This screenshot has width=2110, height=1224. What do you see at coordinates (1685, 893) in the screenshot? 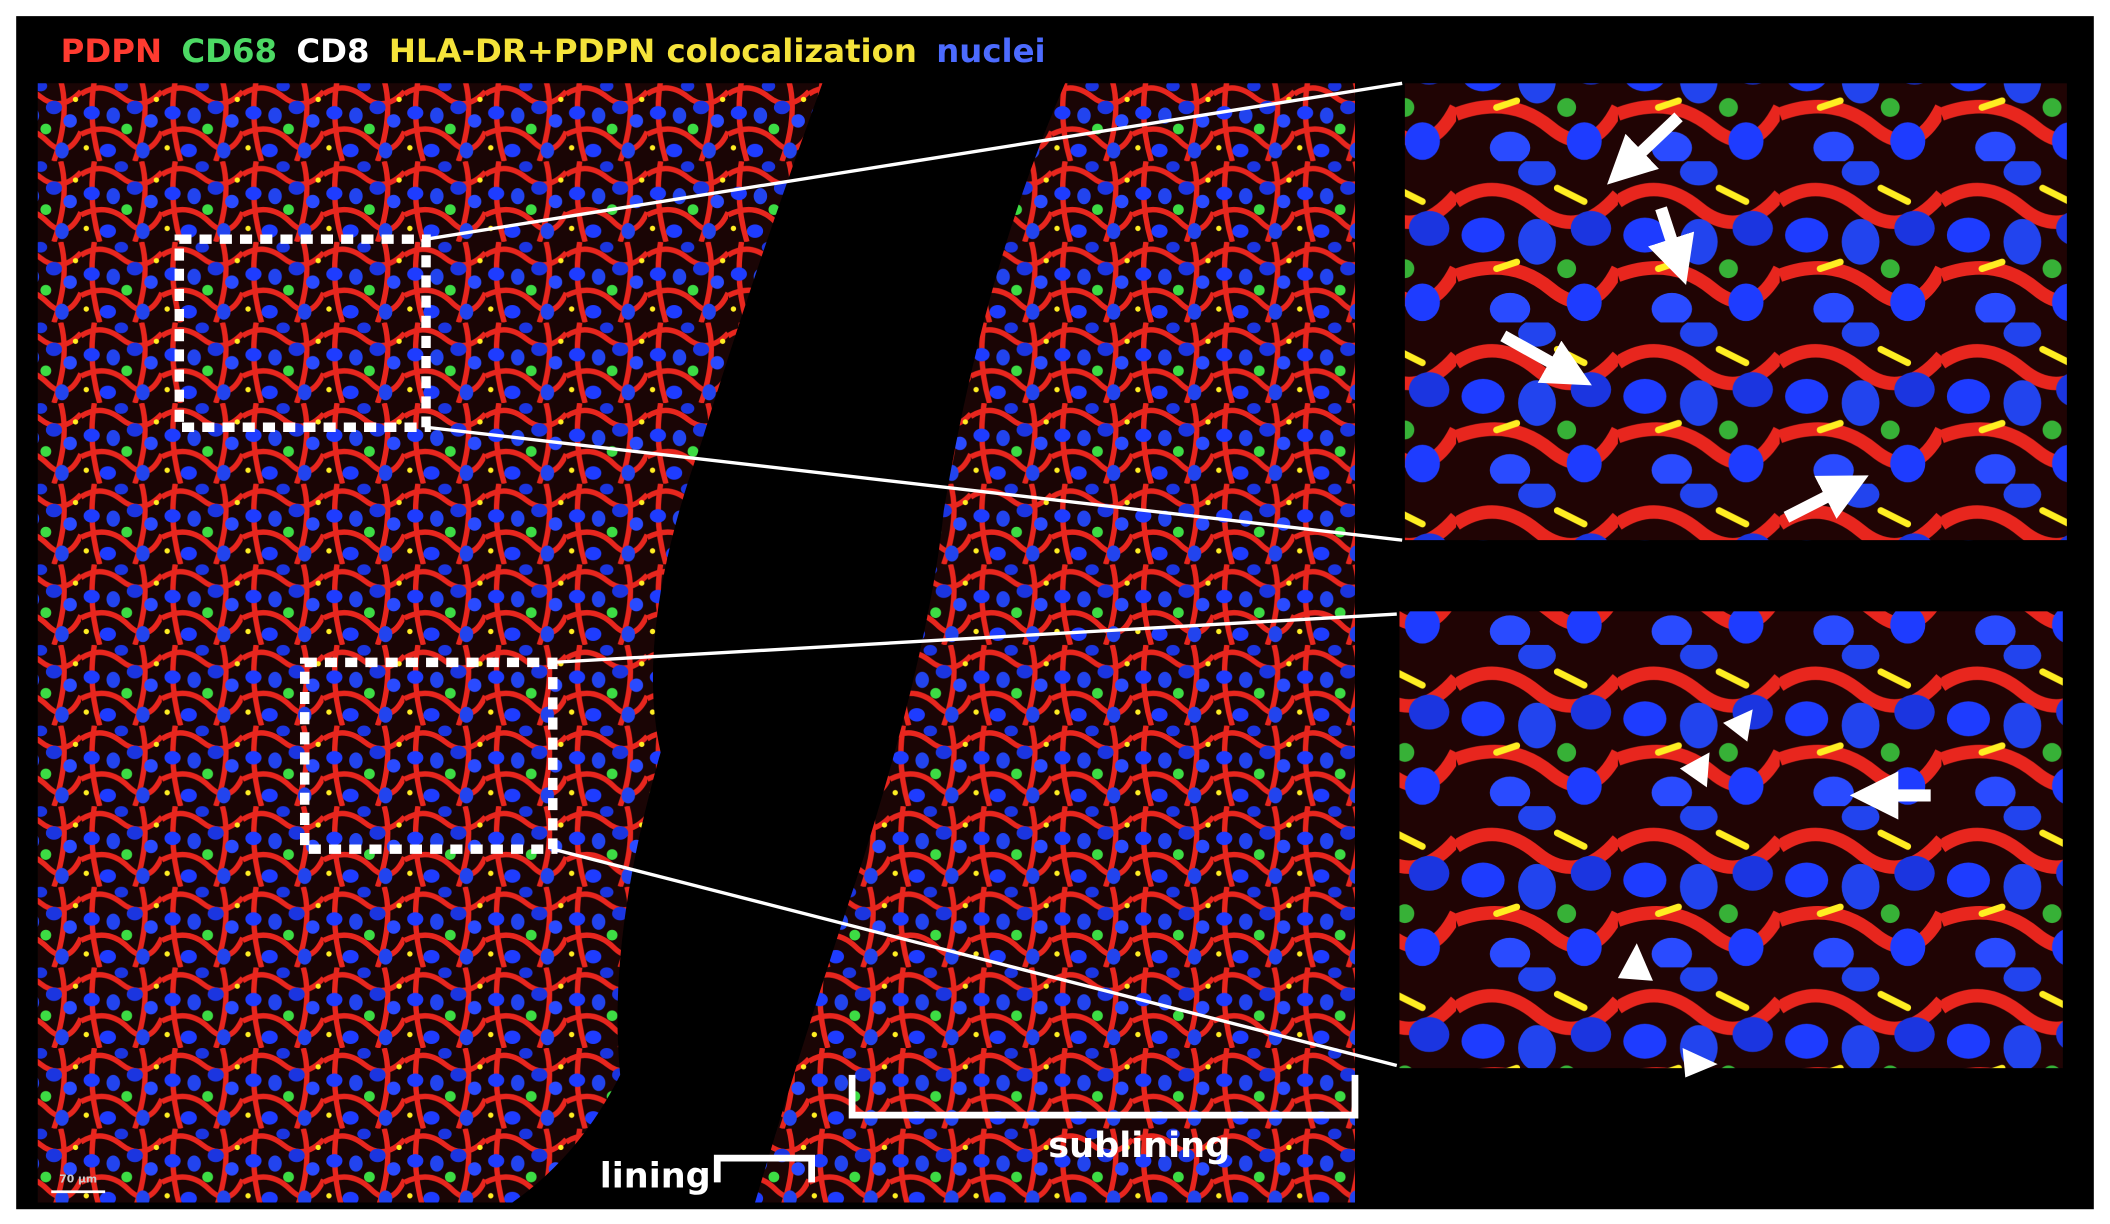
I see `arrowheads` at bounding box center [1685, 893].